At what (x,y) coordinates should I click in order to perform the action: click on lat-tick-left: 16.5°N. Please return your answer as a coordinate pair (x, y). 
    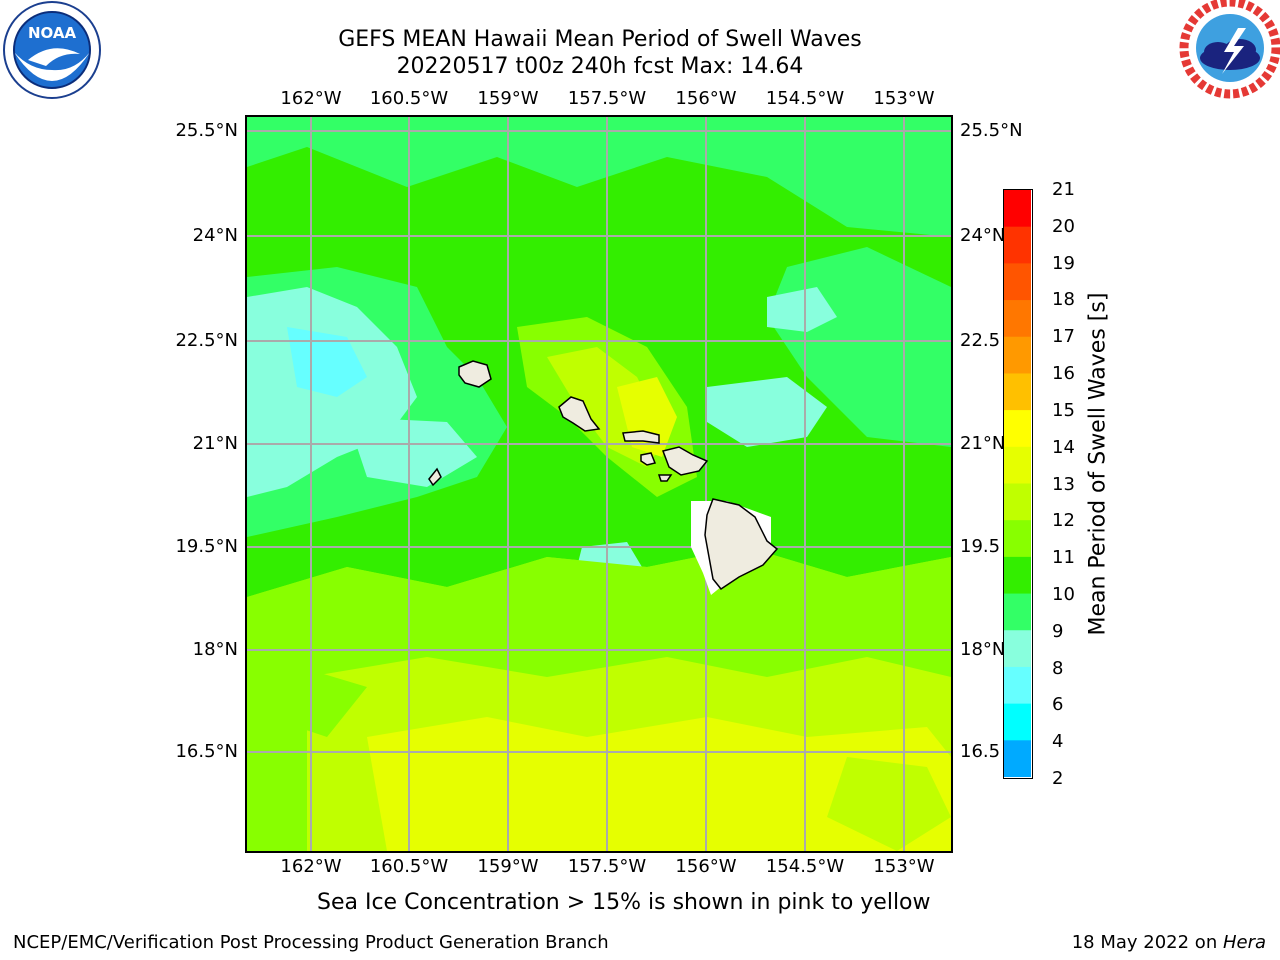
    Looking at the image, I should click on (206, 751).